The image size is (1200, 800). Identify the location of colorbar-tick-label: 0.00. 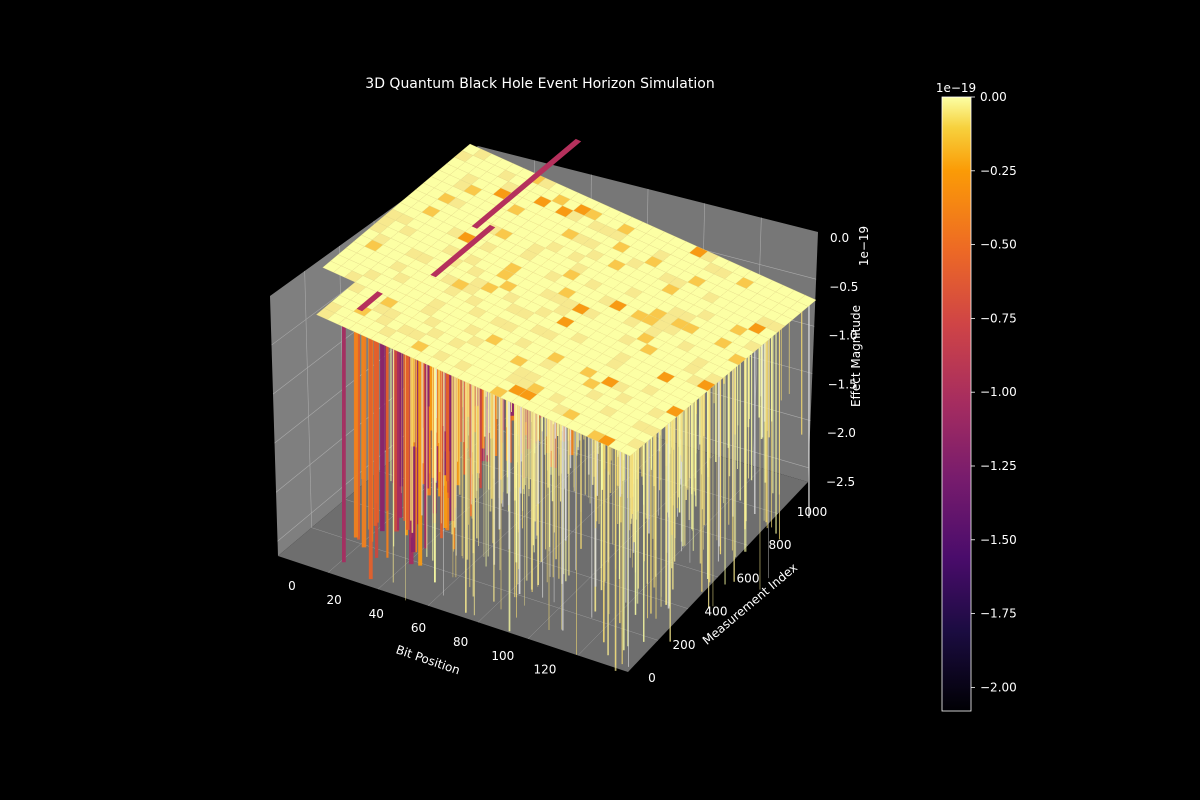
(993, 97).